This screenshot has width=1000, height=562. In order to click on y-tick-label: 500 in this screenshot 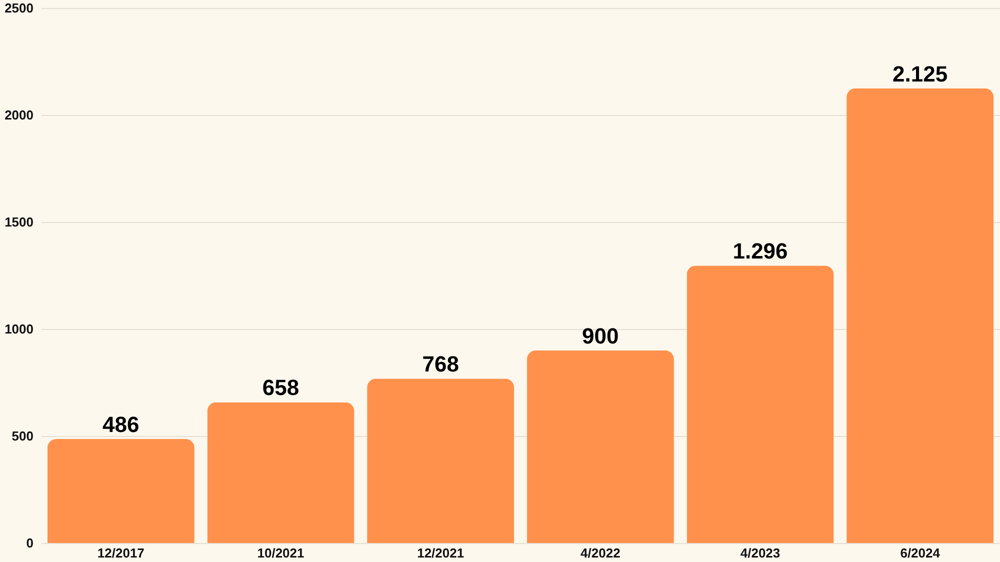, I will do `click(23, 436)`.